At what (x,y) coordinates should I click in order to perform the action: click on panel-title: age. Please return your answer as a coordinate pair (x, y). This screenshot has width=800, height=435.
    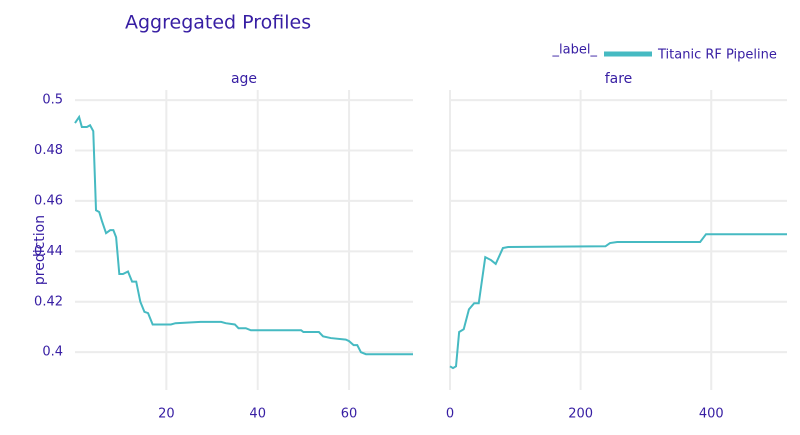
    Looking at the image, I should click on (244, 79).